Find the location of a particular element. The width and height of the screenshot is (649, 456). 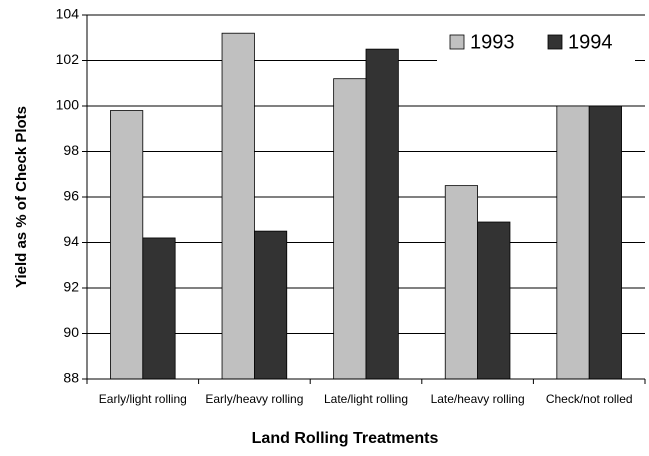

legend-box is located at coordinates (536, 42).